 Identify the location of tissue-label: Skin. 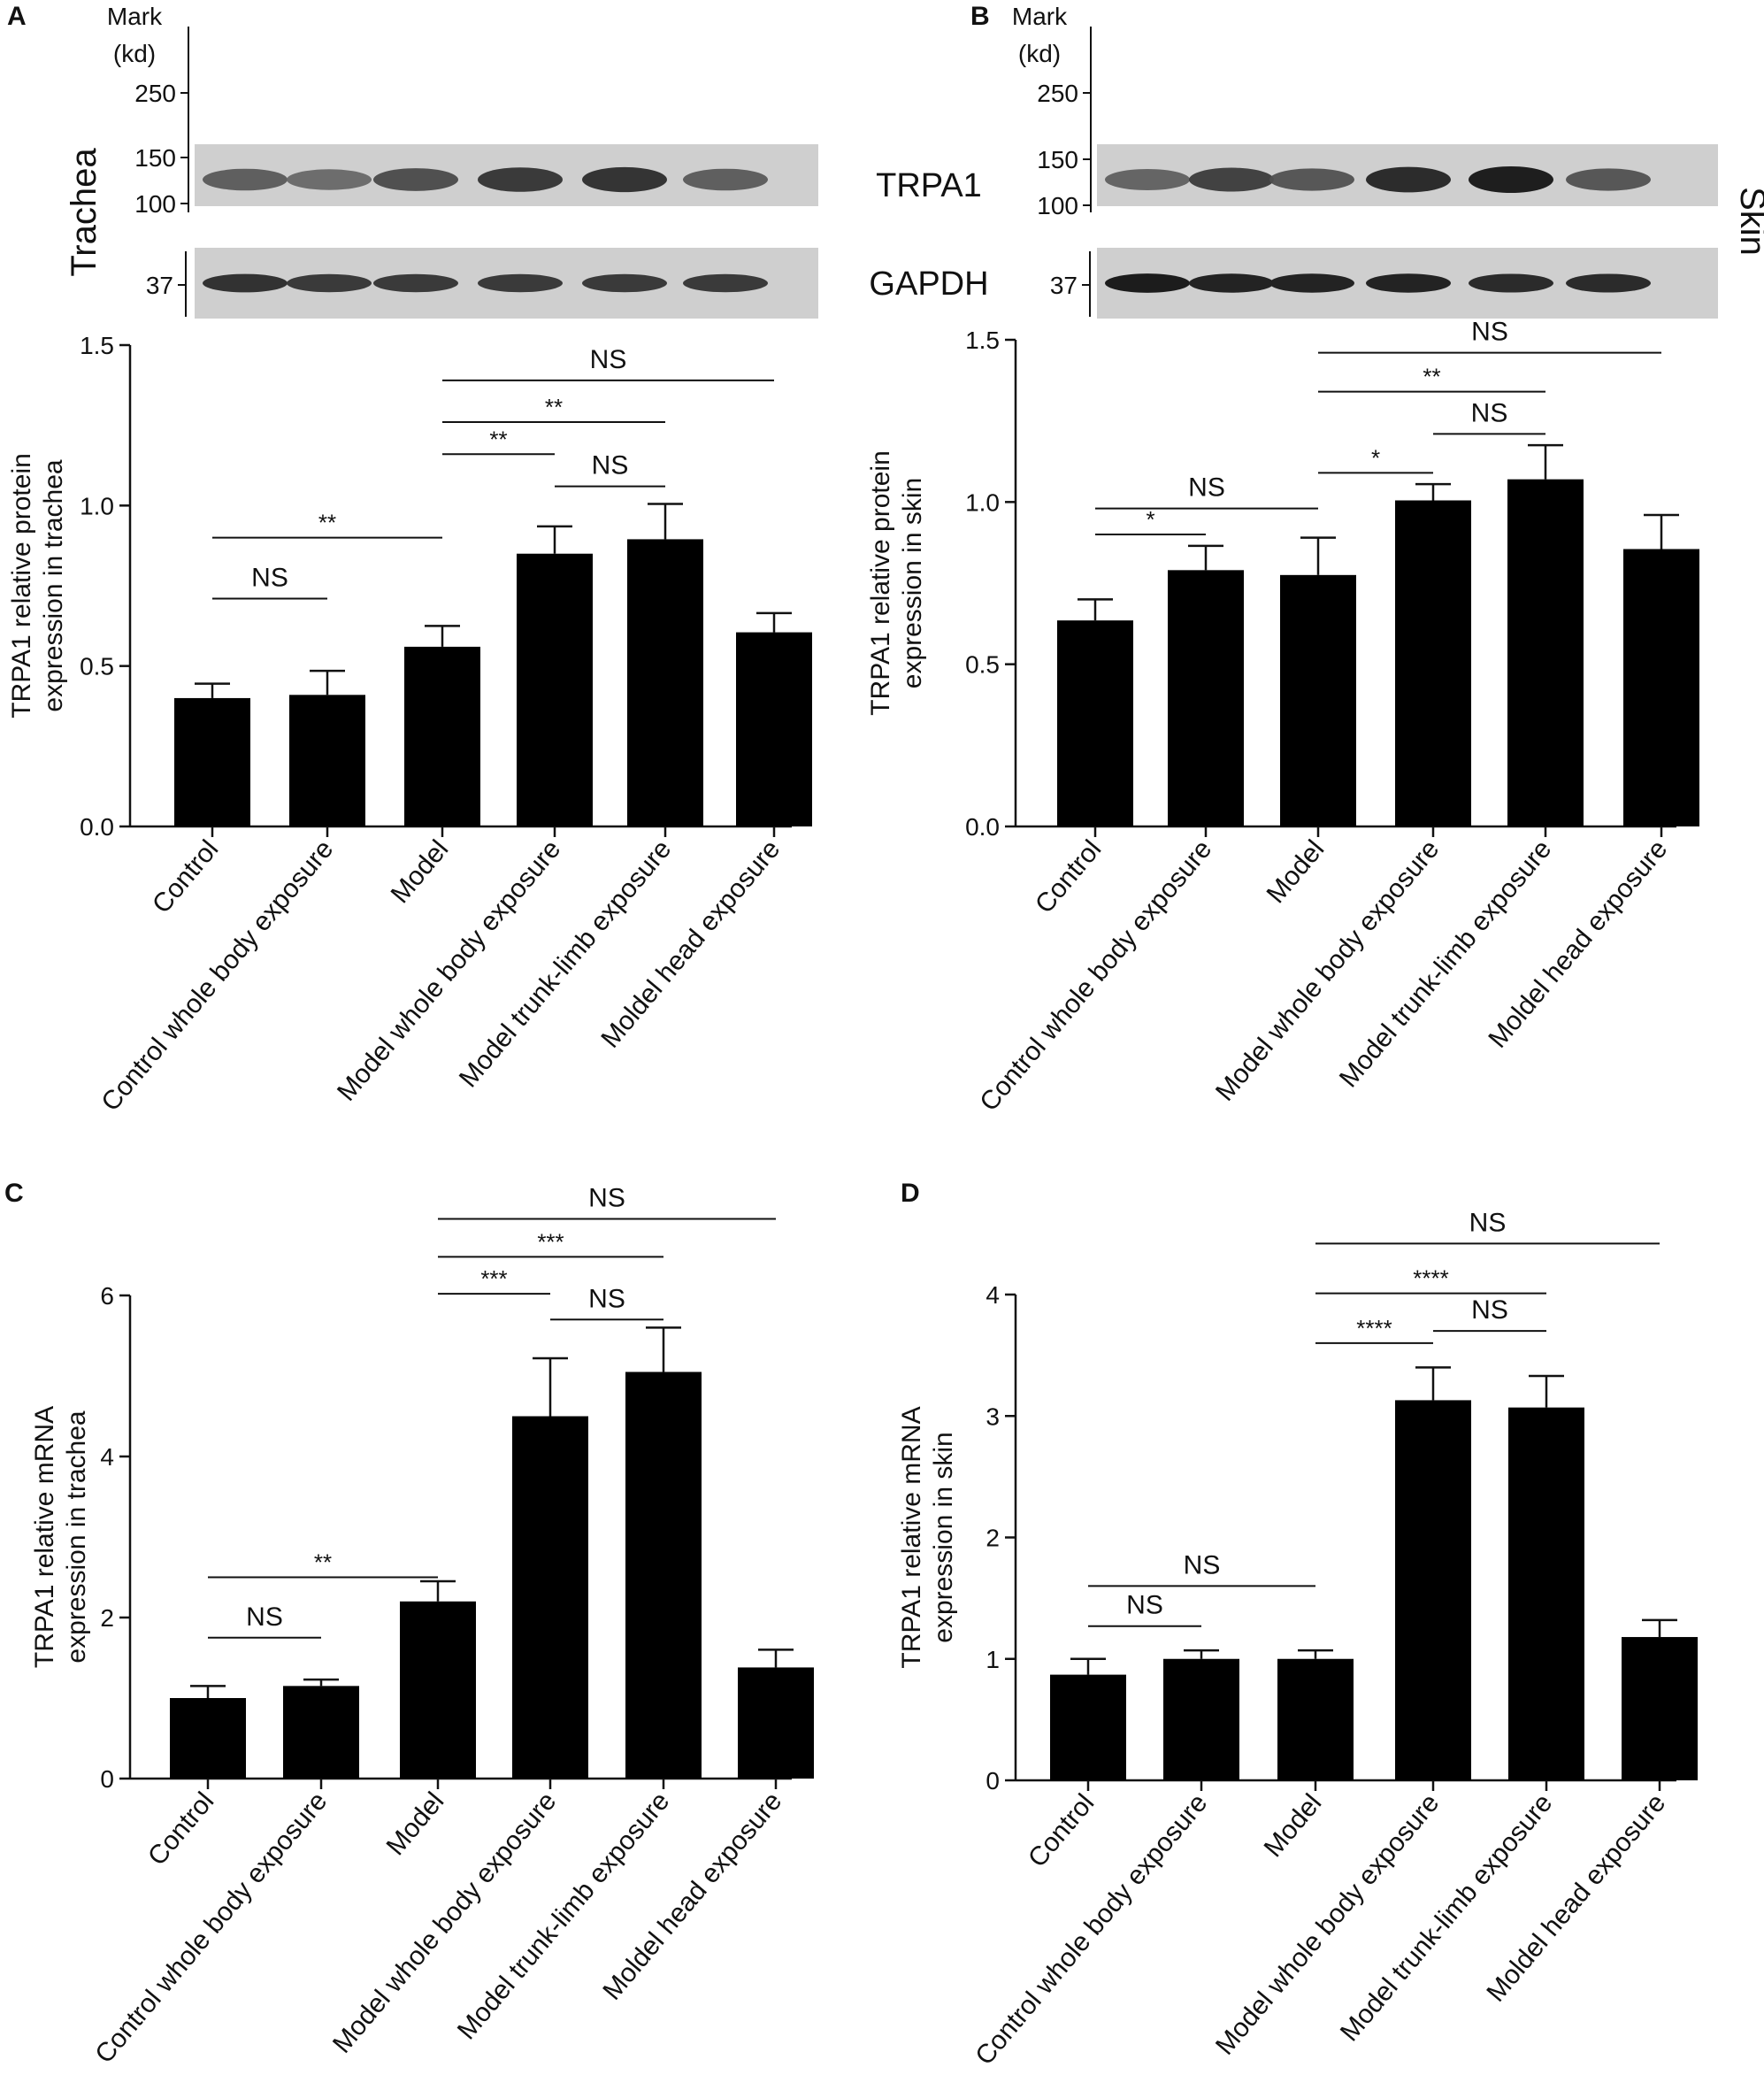
(1748, 221).